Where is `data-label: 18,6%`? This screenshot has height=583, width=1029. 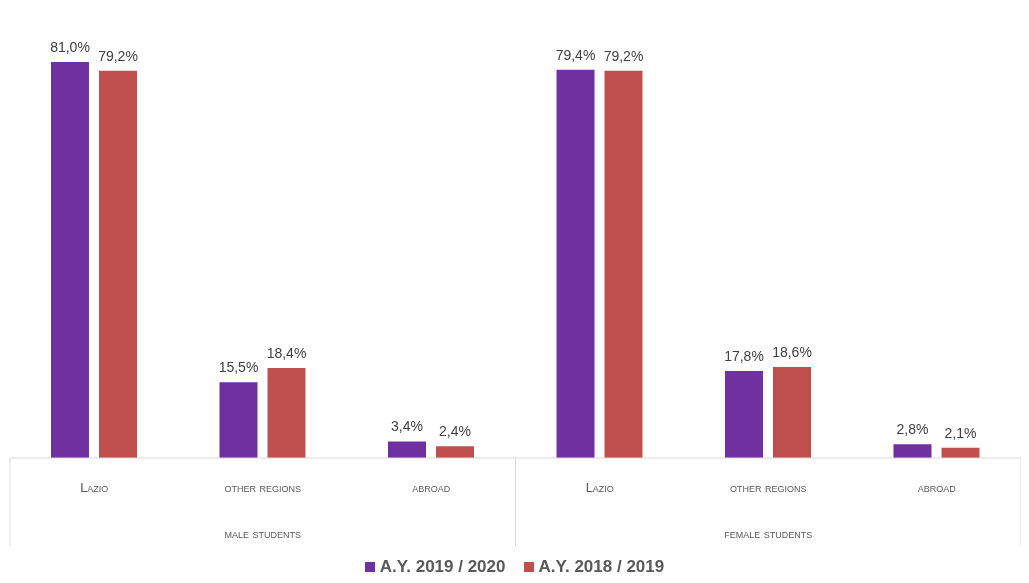 data-label: 18,6% is located at coordinates (792, 352).